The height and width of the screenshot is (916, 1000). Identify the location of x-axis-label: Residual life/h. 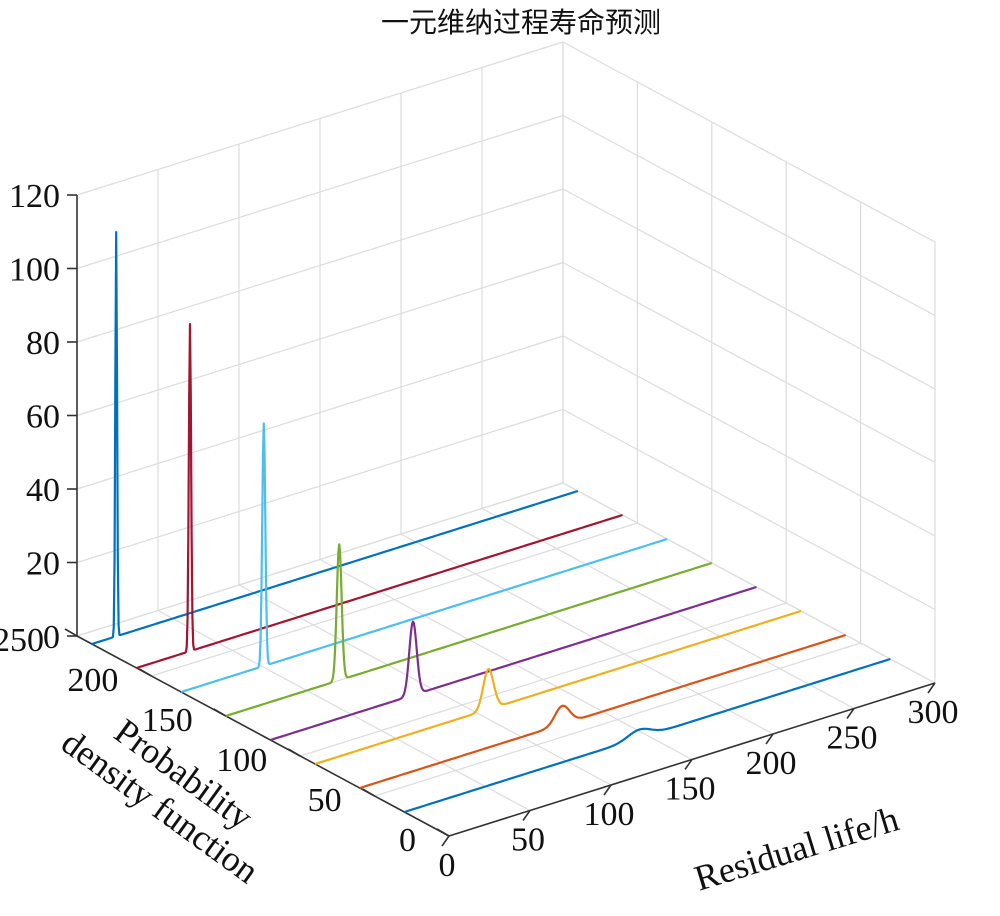
(796, 849).